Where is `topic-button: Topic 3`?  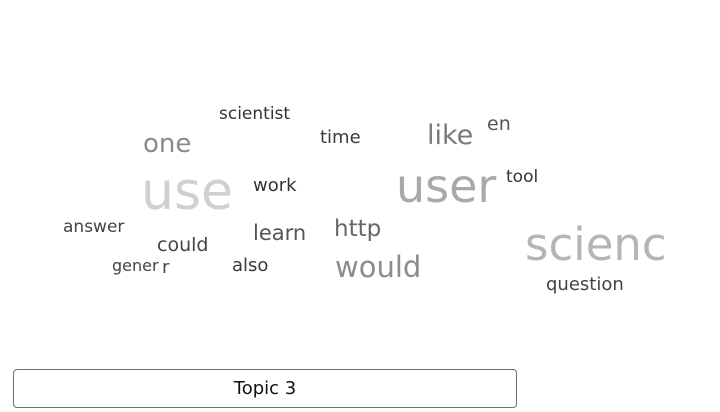
topic-button: Topic 3 is located at coordinates (265, 388).